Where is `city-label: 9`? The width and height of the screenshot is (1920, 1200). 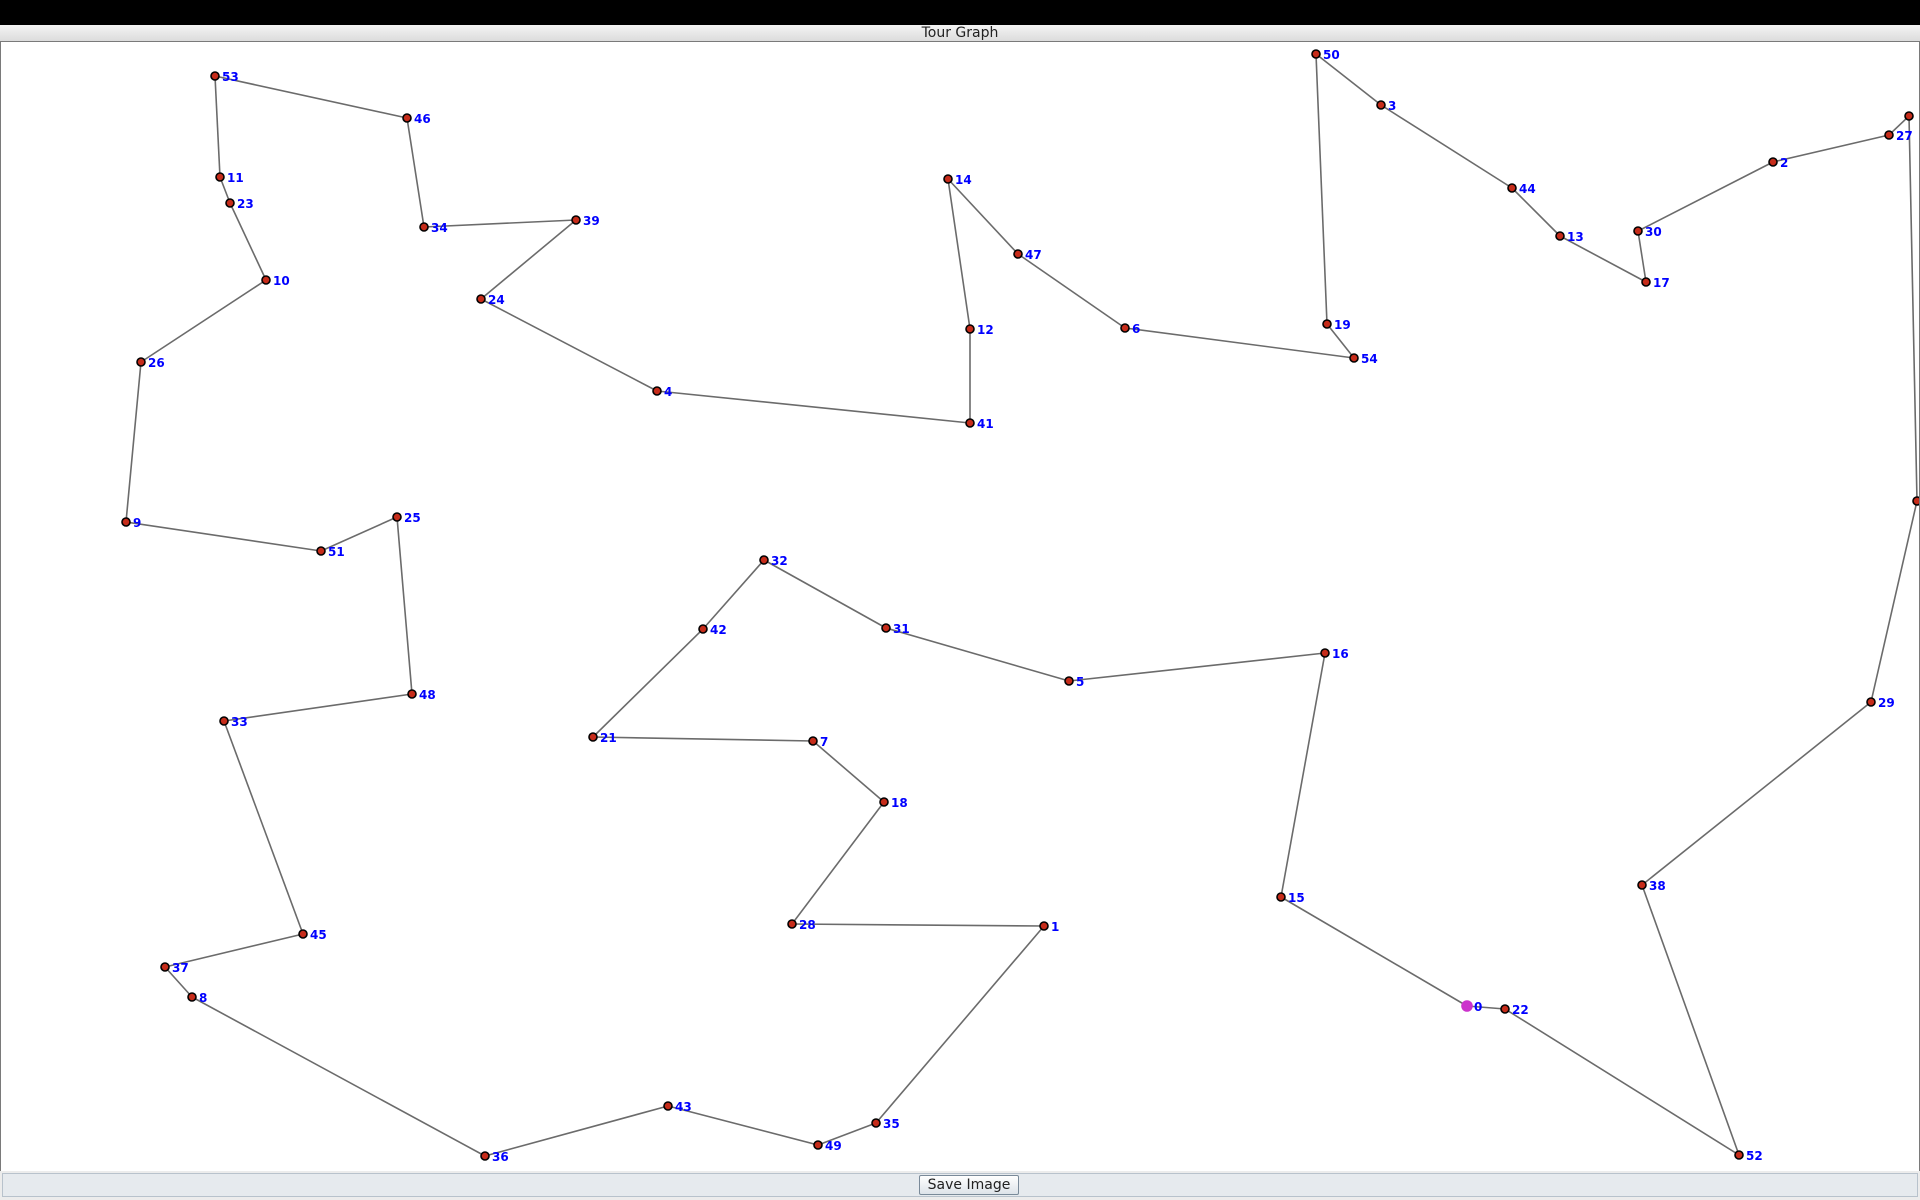
city-label: 9 is located at coordinates (137, 523).